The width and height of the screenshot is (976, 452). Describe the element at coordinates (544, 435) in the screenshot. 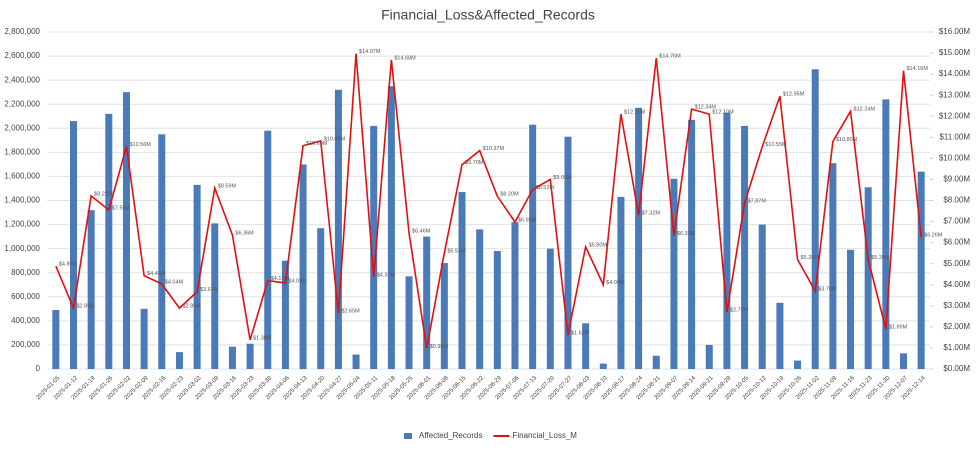

I see `legend-label: Financial_Loss_M` at that location.